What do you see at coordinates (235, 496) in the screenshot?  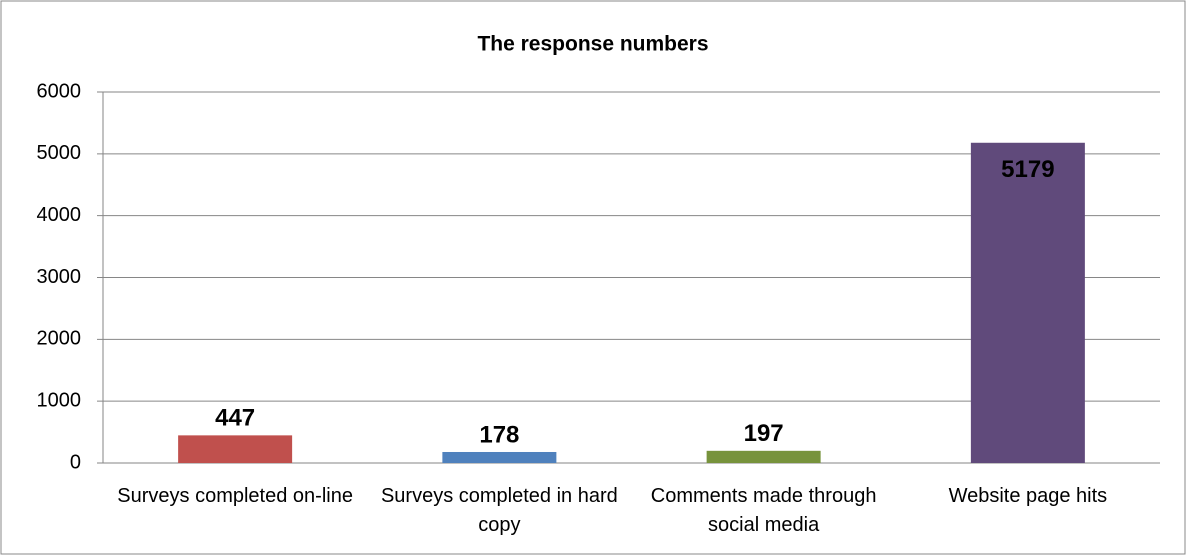 I see `x-tick-label: Surveys completed on-line` at bounding box center [235, 496].